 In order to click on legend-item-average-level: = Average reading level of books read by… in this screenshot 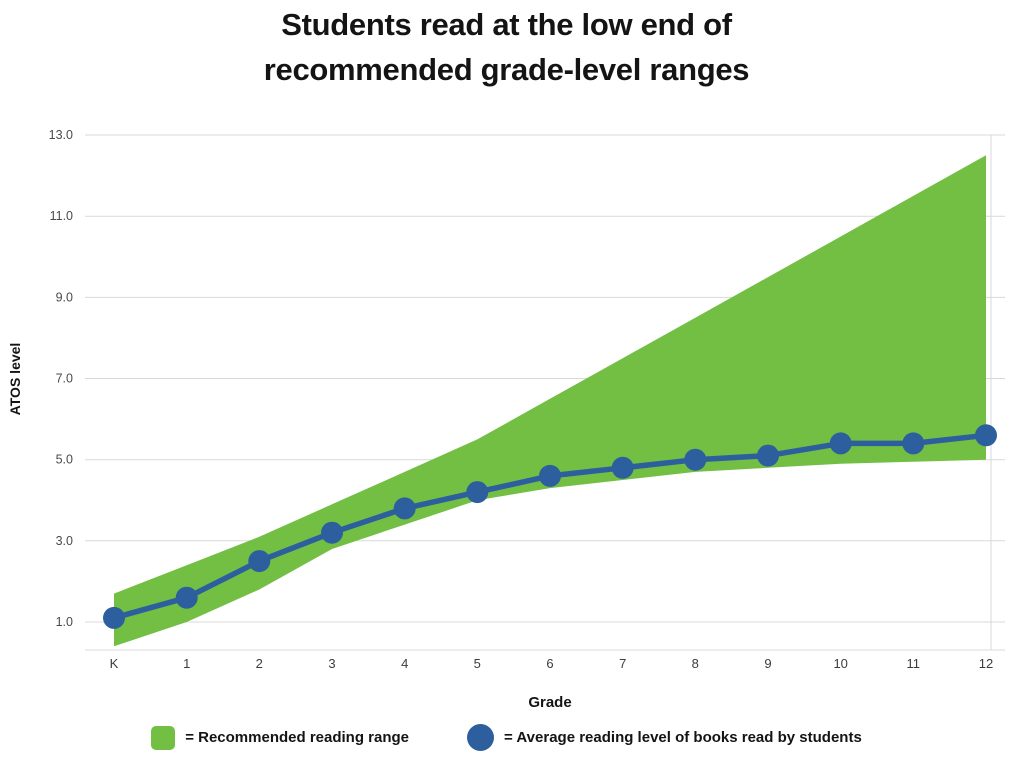, I will do `click(664, 737)`.